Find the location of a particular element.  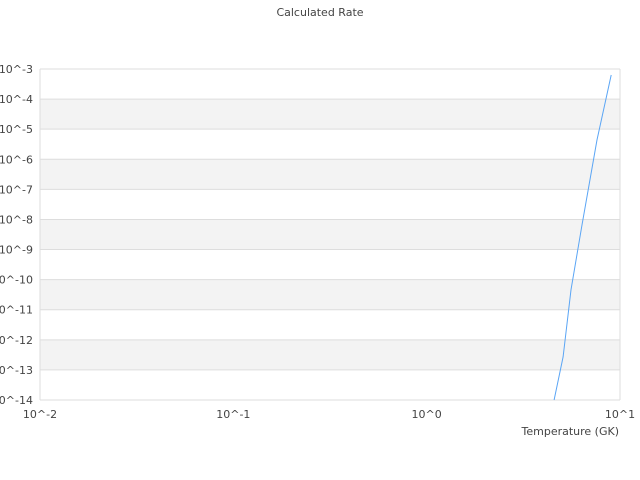

y-tick-label: 10^-8 is located at coordinates (16, 219).